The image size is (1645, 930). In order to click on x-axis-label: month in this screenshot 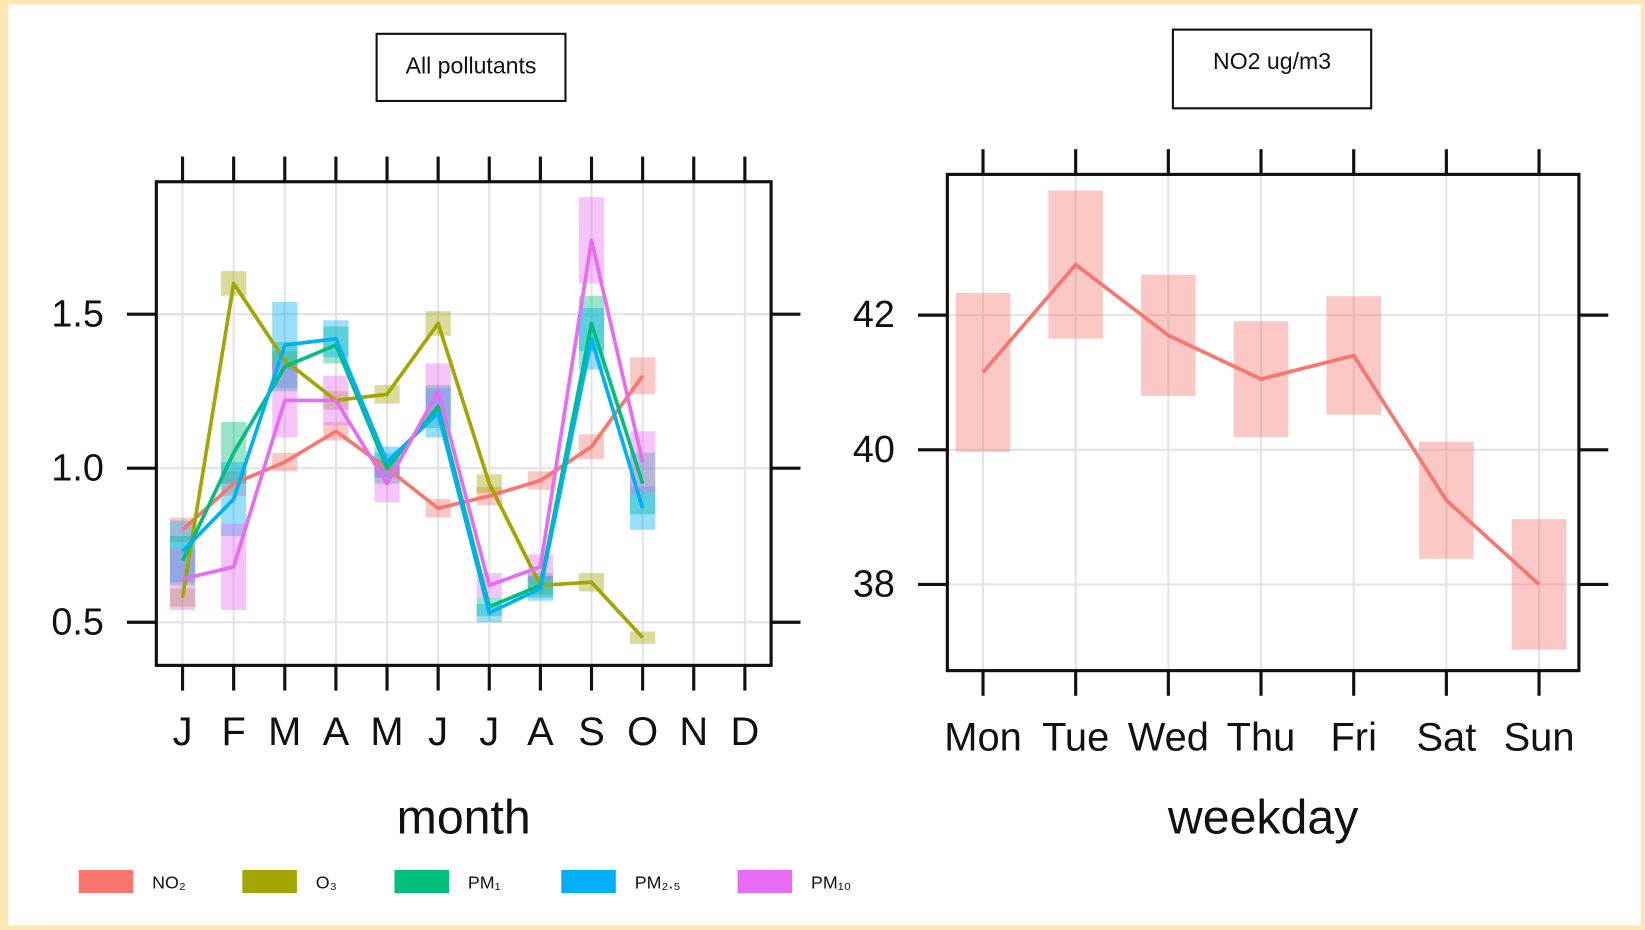, I will do `click(464, 817)`.